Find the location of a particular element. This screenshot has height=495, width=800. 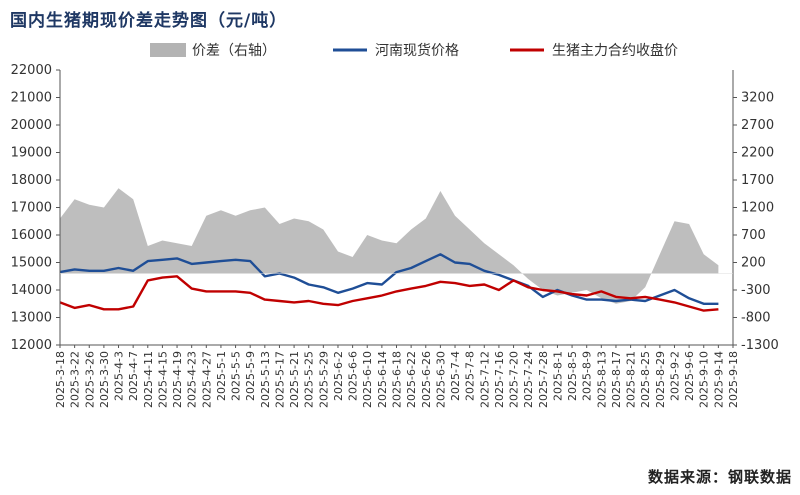

x-tick-label: 2025-5-1 is located at coordinates (221, 376).